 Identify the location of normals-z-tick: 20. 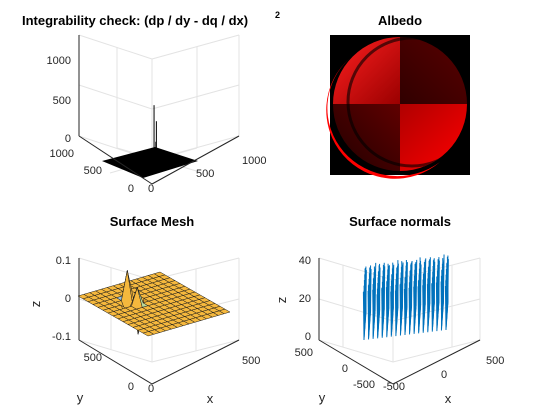
(305, 299).